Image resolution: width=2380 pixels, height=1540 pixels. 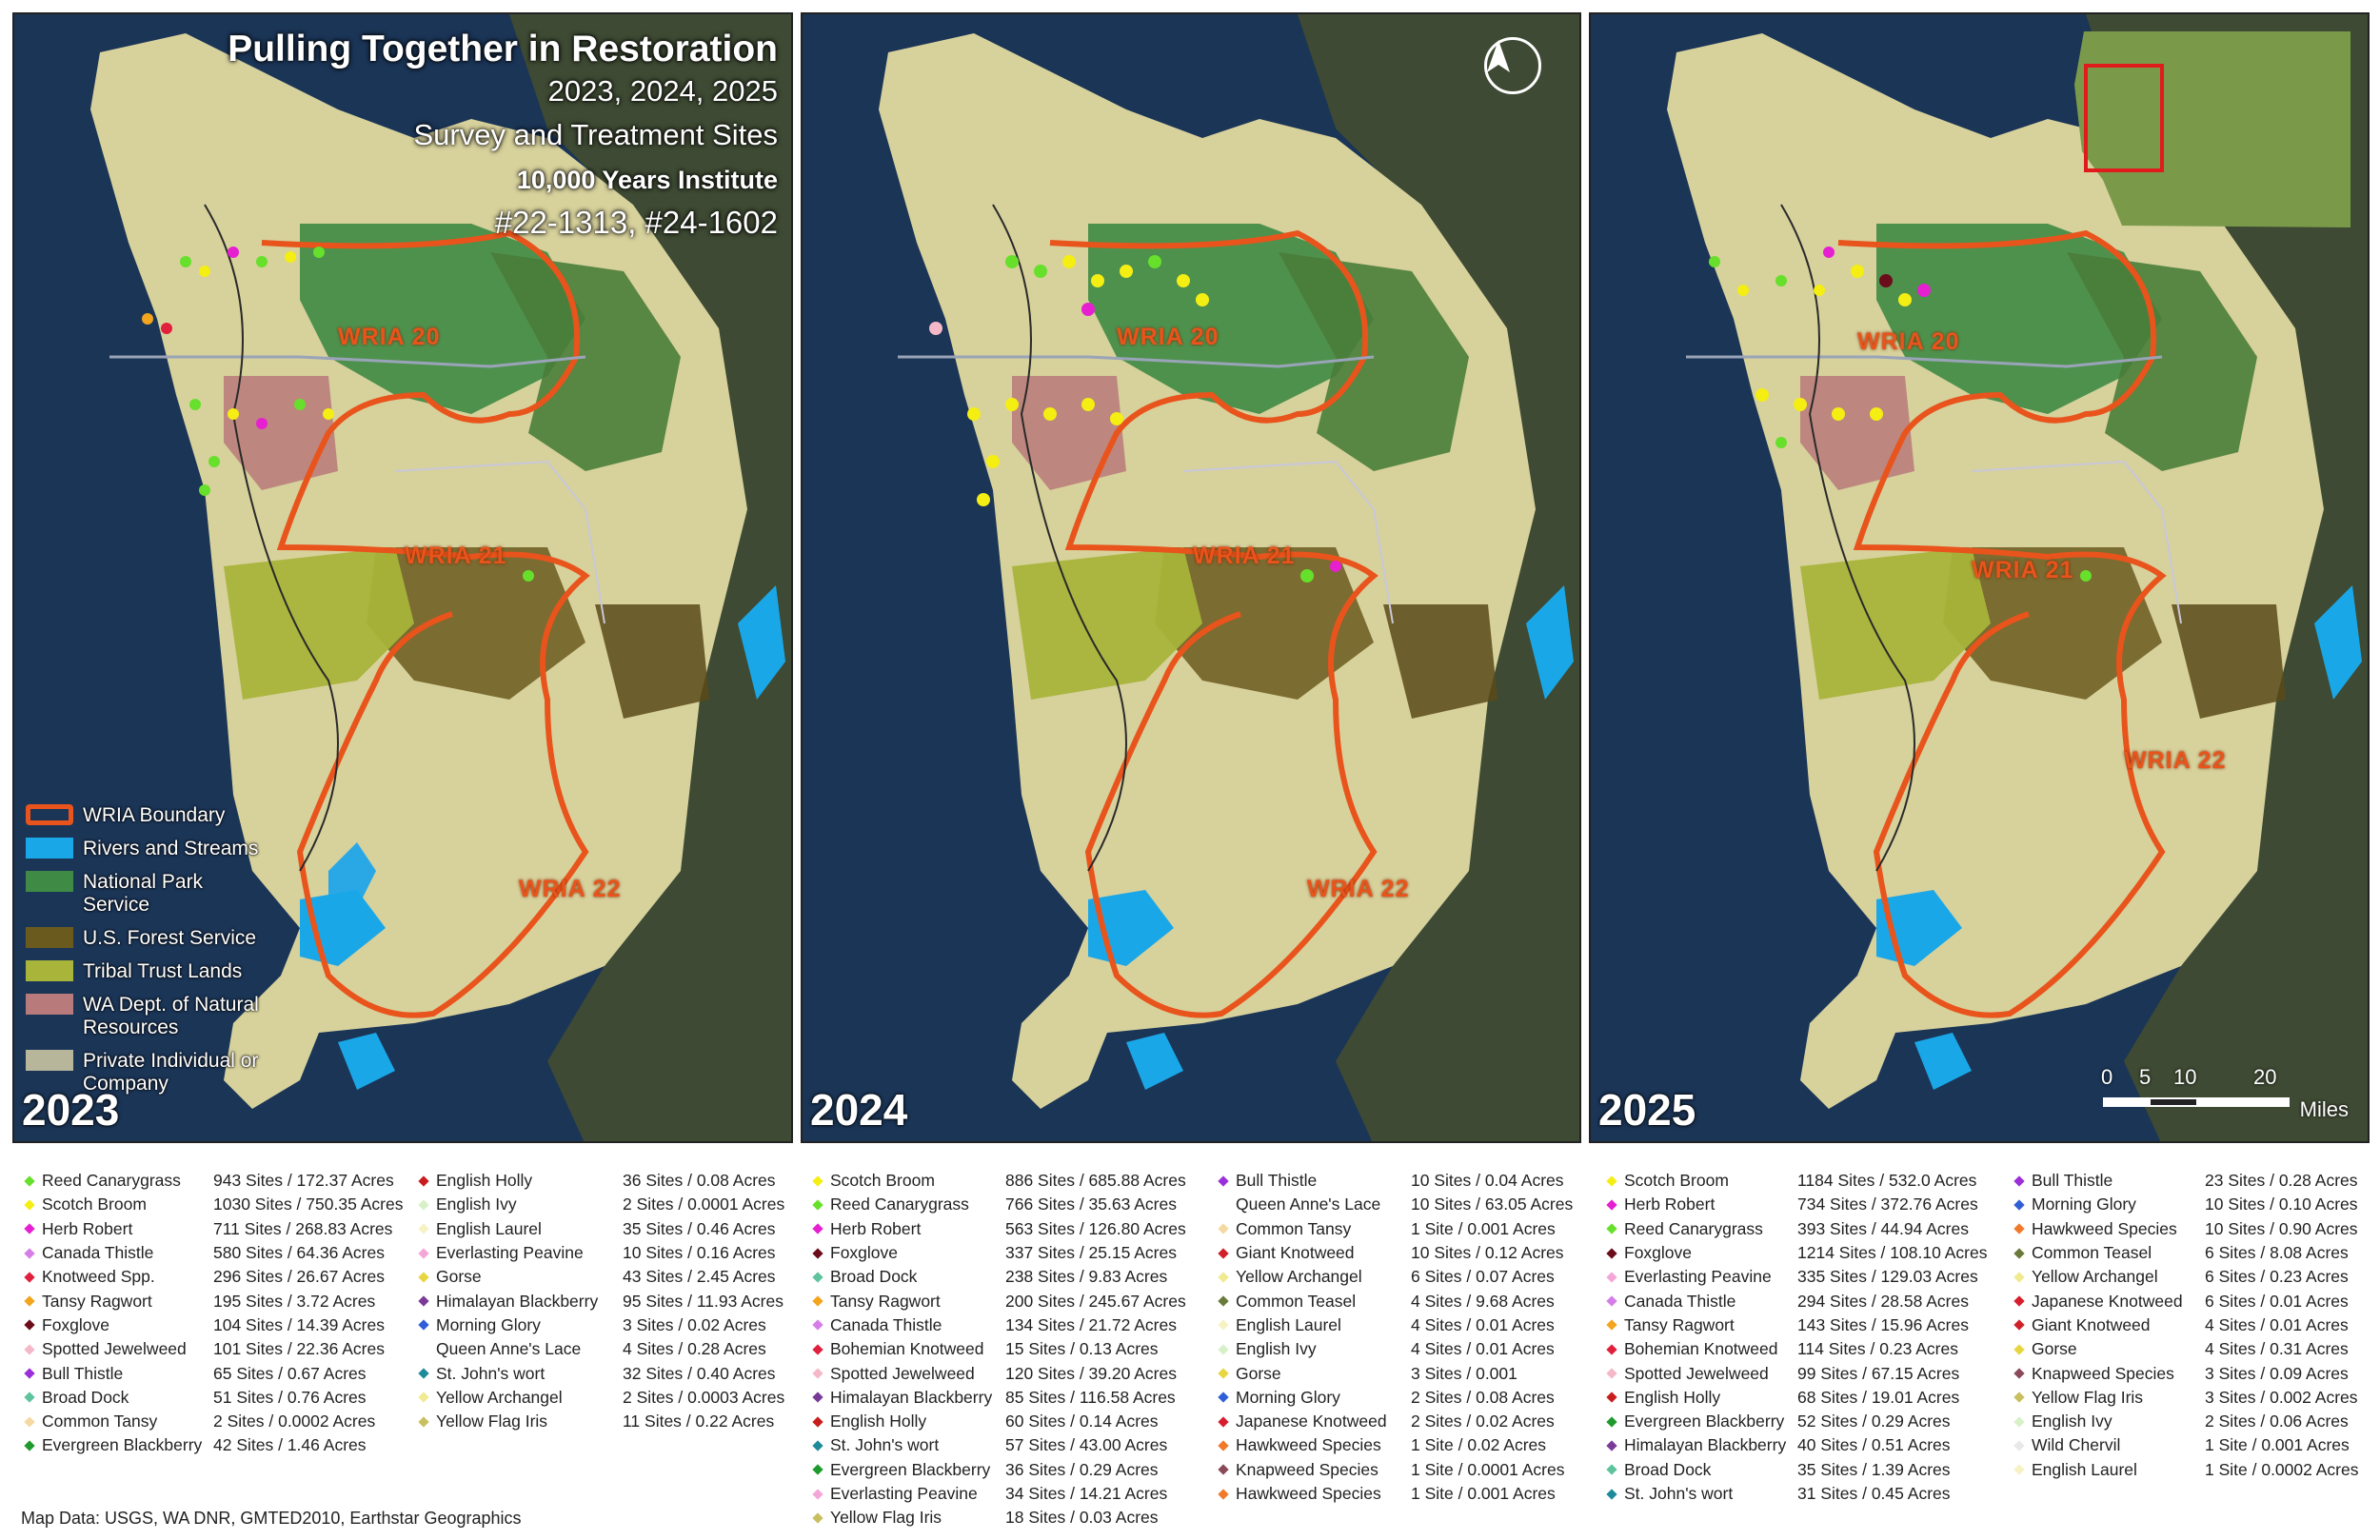 What do you see at coordinates (1385, 1229) in the screenshot?
I see `legend-item: Common Tansy 1 Site / 0.001 Acres` at bounding box center [1385, 1229].